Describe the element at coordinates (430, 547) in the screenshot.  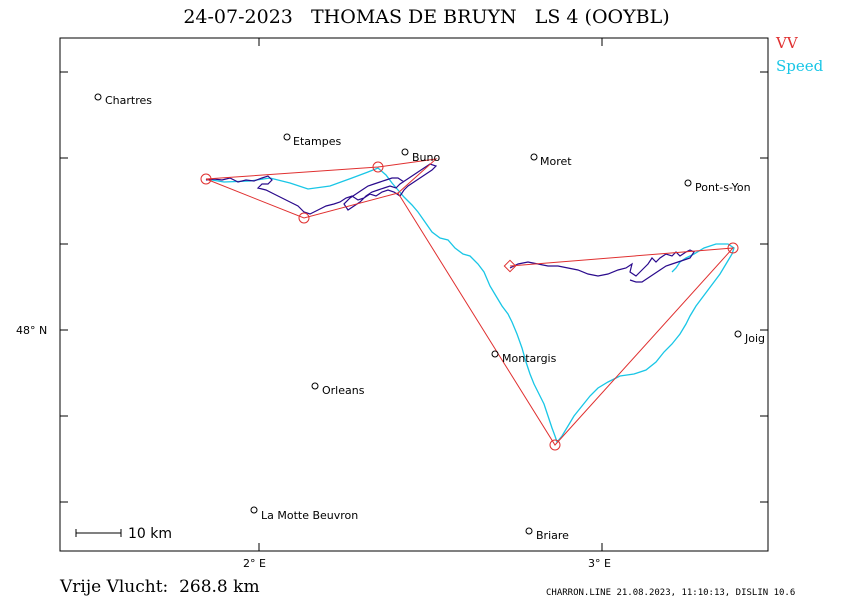
I see `bottom-ticks` at that location.